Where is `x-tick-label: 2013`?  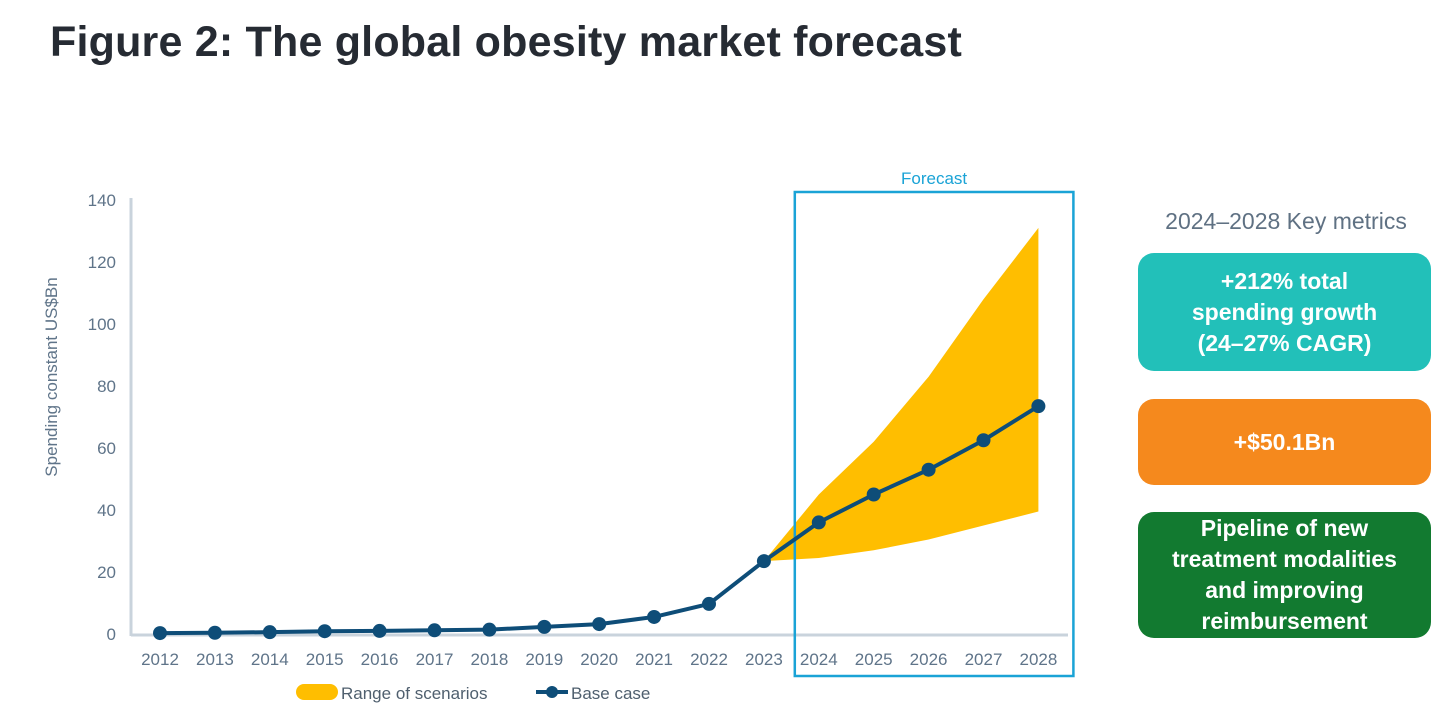 x-tick-label: 2013 is located at coordinates (215, 659).